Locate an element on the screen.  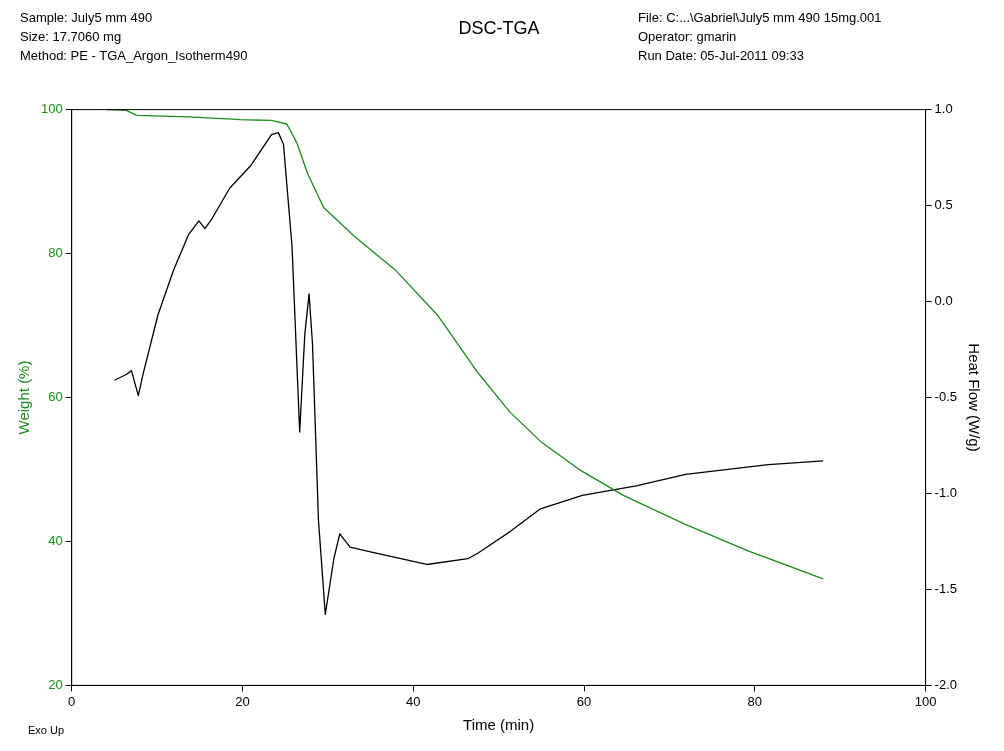
text: Exo Up is located at coordinates (46, 730).